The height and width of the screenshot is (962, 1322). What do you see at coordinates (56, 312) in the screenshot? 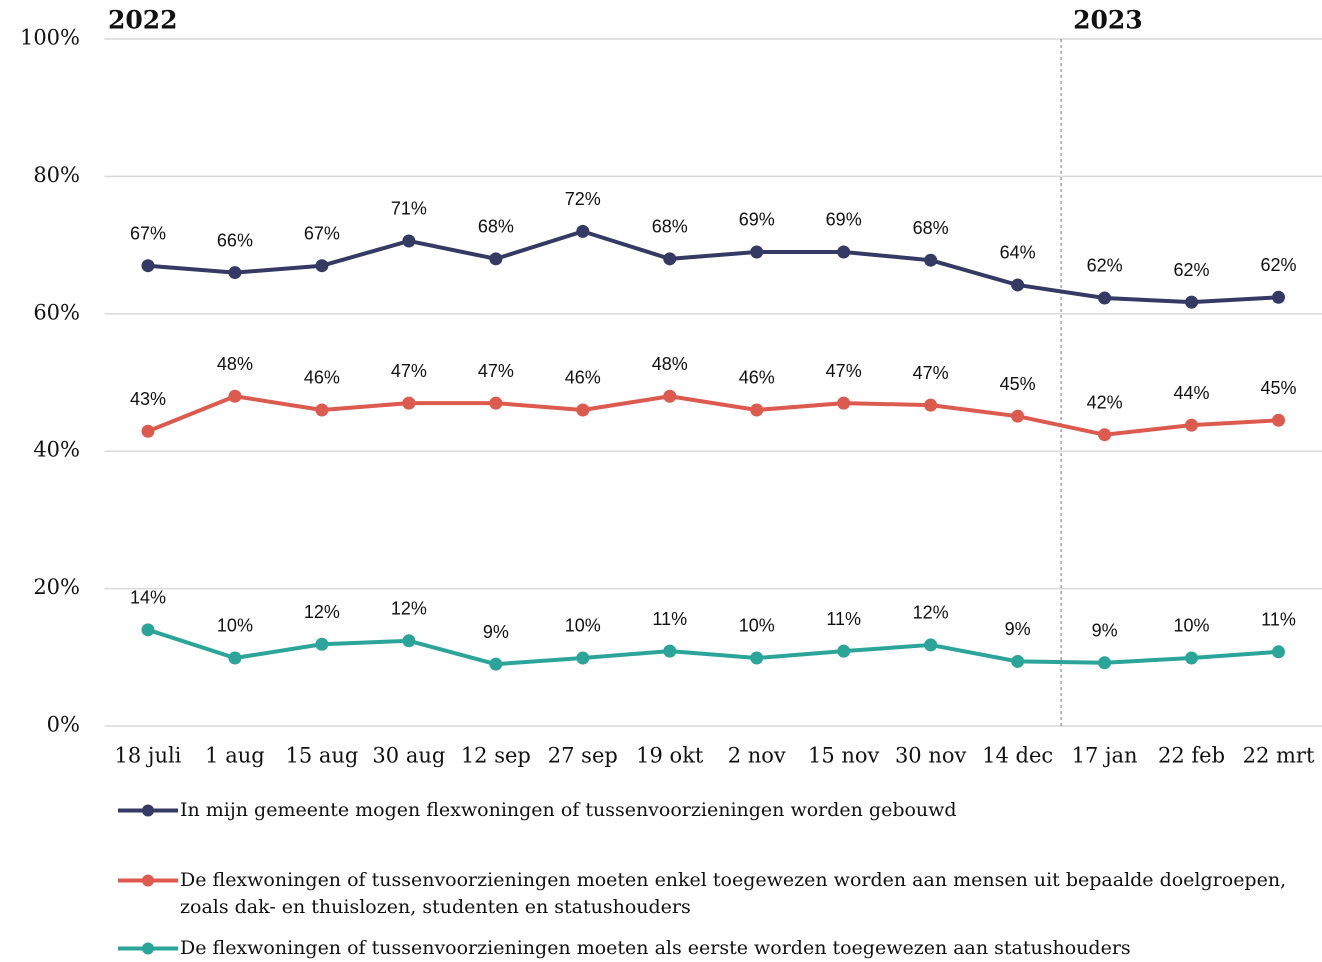
I see `y-tick-label: 60%` at bounding box center [56, 312].